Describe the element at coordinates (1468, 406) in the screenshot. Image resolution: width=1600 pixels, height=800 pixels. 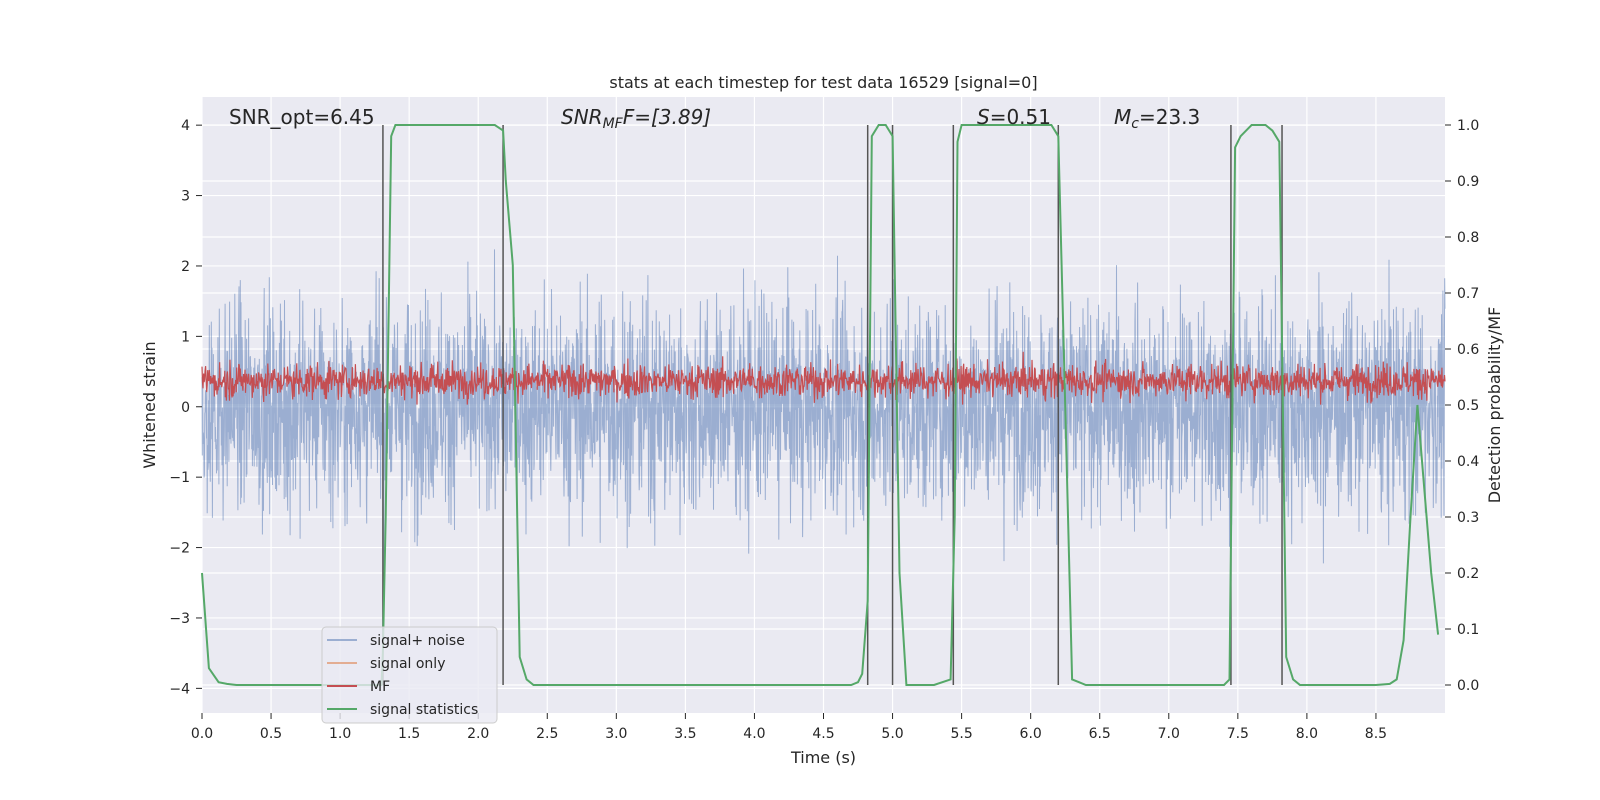
I see `y2-tick-label: 0.5` at that location.